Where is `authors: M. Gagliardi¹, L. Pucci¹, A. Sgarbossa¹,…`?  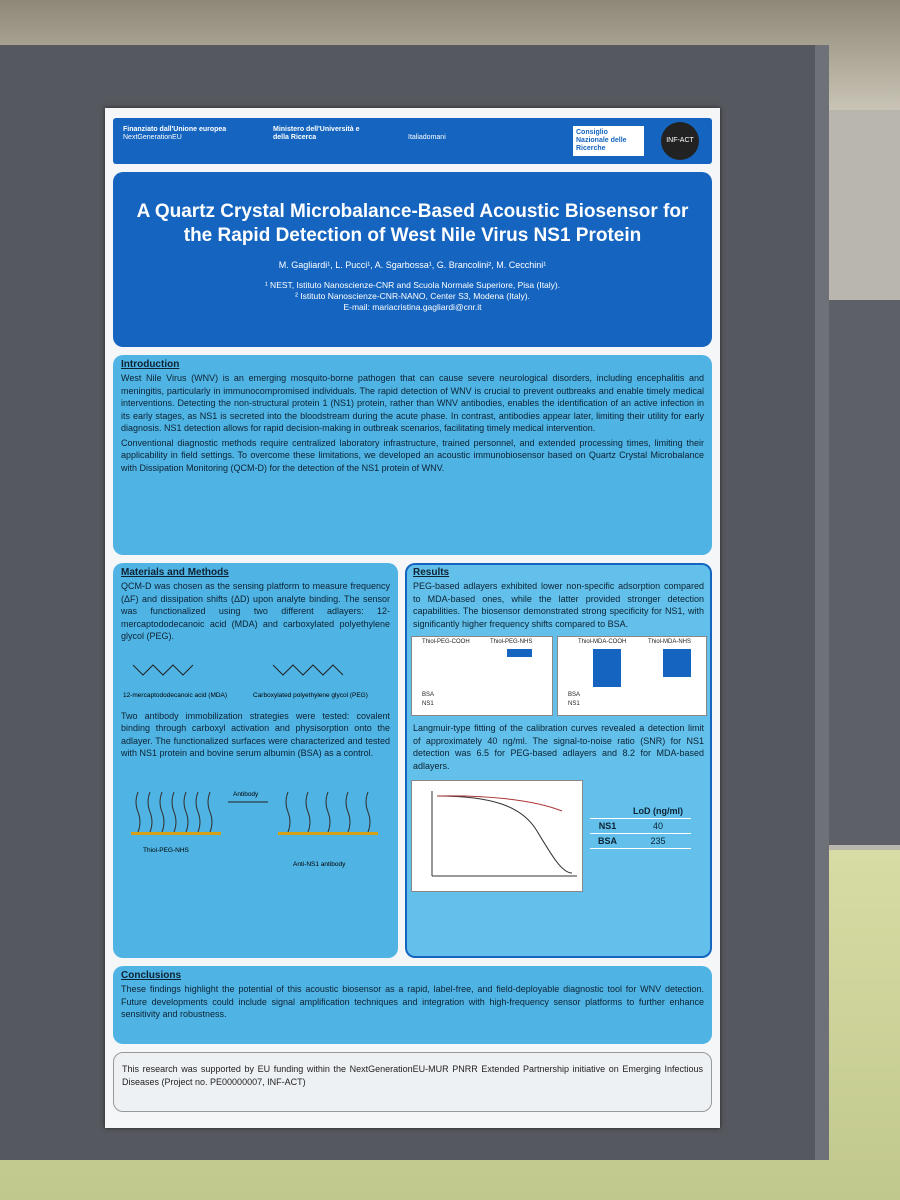
authors: M. Gagliardi¹, L. Pucci¹, A. Sgarbossa¹,… is located at coordinates (412, 265).